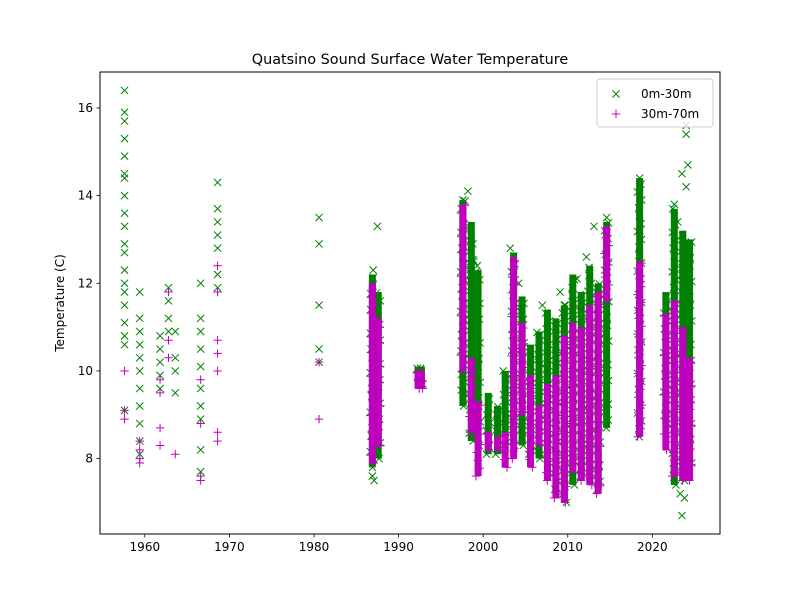  I want to click on x-tick-label: 1970, so click(229, 547).